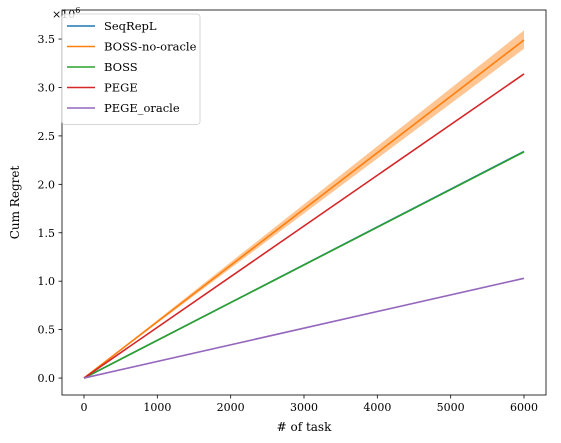 This screenshot has height=443, width=561. Describe the element at coordinates (84, 407) in the screenshot. I see `x-tick-label: 0` at that location.